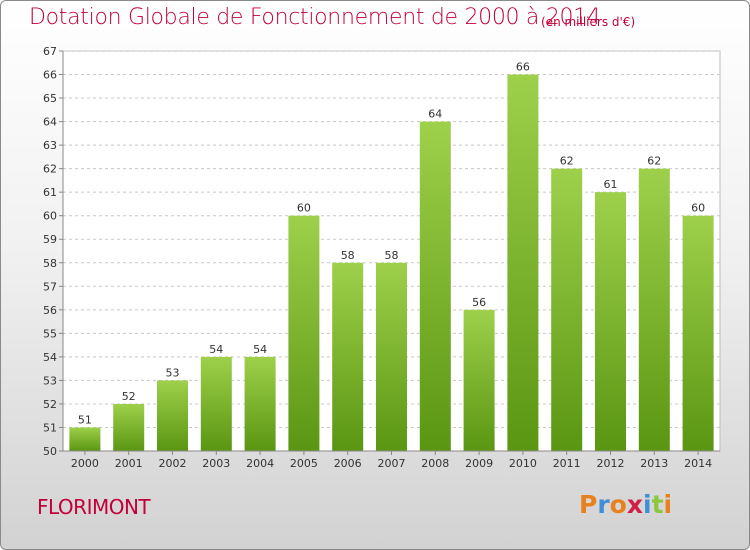 The image size is (750, 550). I want to click on y-tick-label: 58, so click(50, 263).